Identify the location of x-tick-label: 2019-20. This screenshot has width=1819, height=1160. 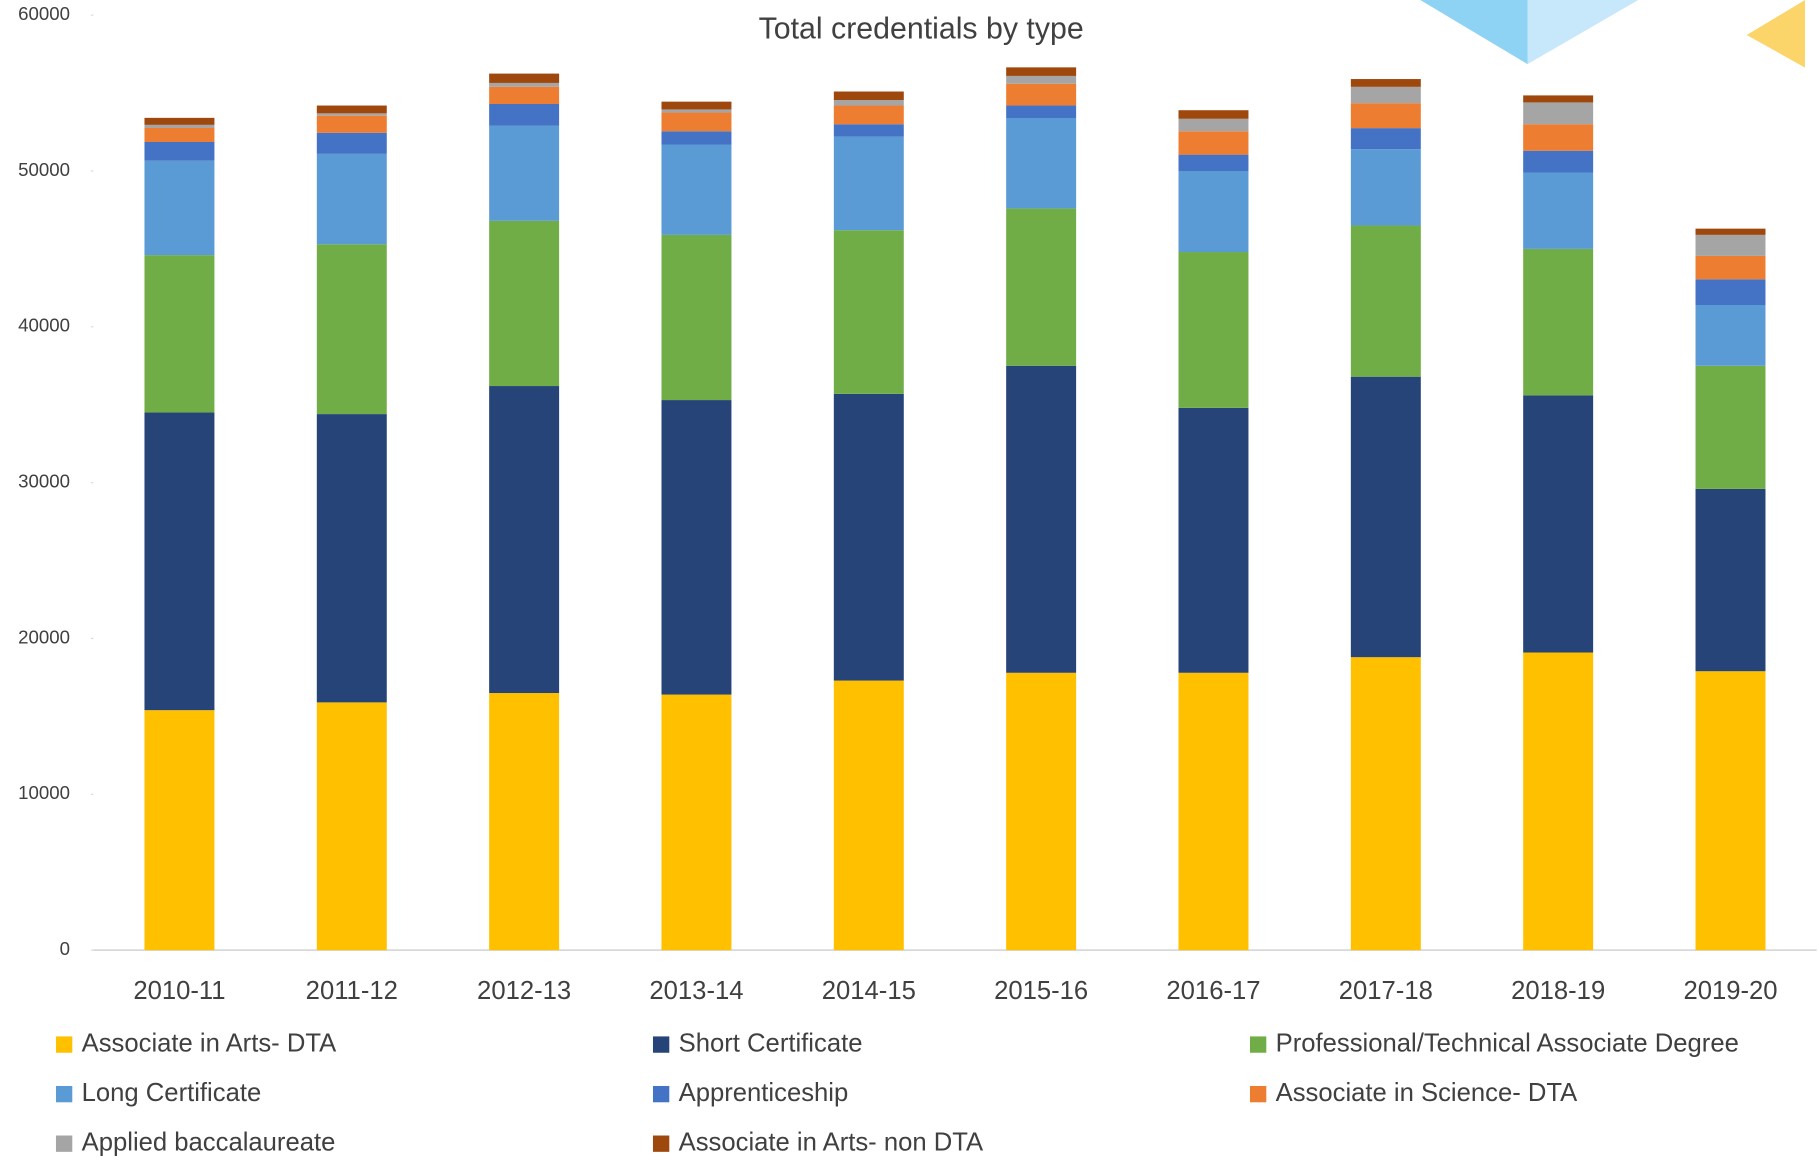
(1730, 991).